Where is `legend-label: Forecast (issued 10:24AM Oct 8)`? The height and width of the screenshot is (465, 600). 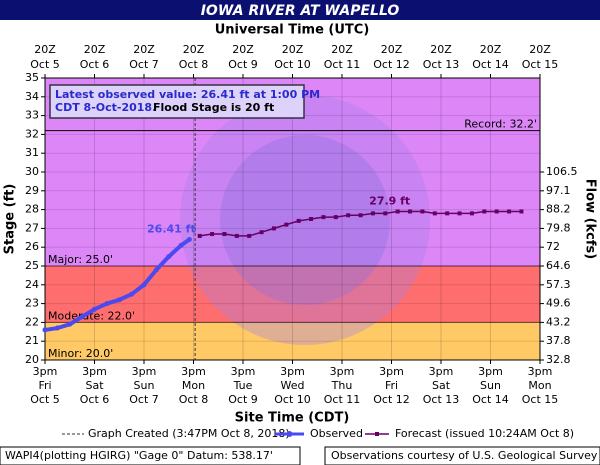 legend-label: Forecast (issued 10:24AM Oct 8) is located at coordinates (484, 433).